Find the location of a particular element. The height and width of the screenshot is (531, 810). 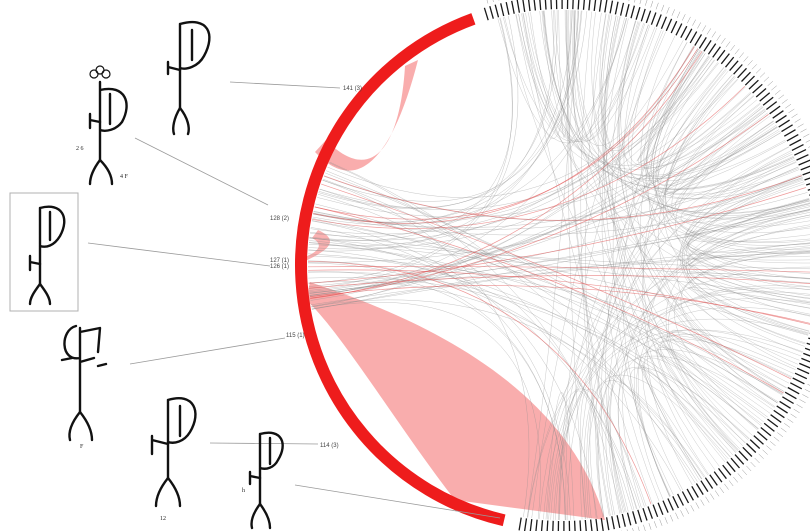

glyph-2-note-left: 2 6 is located at coordinates (80, 149).